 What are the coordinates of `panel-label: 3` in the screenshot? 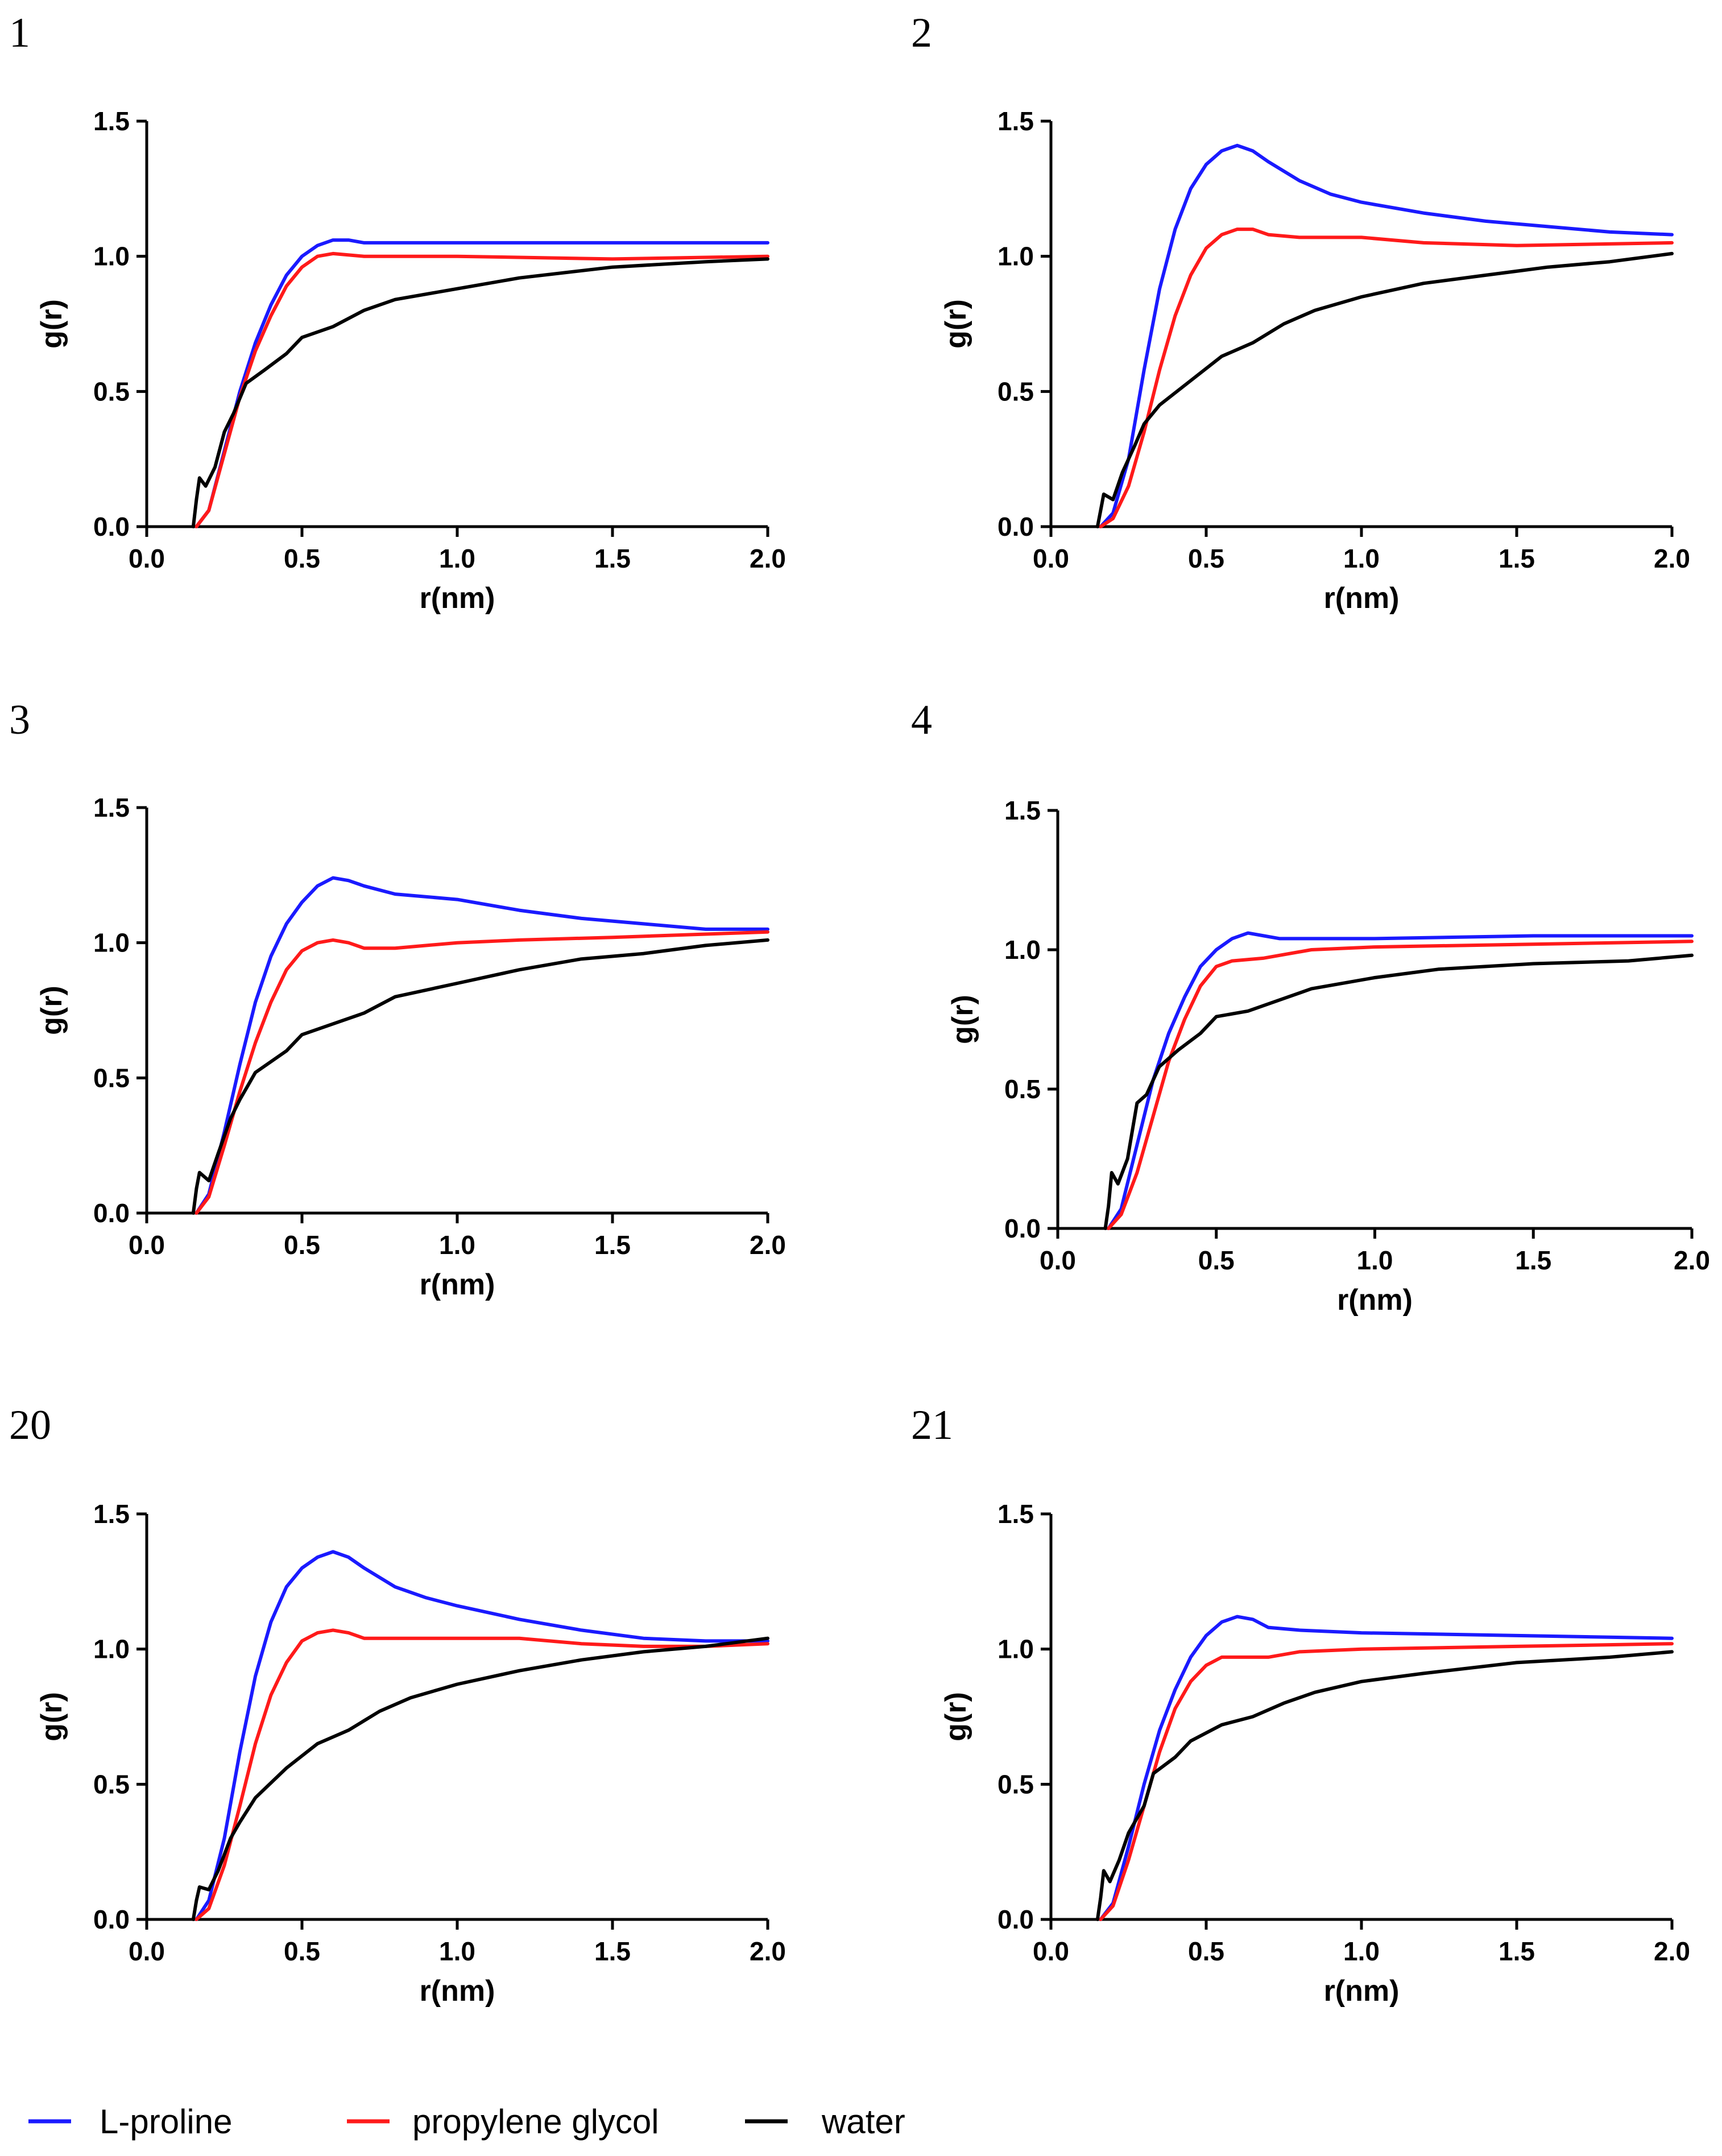 It's located at (19, 720).